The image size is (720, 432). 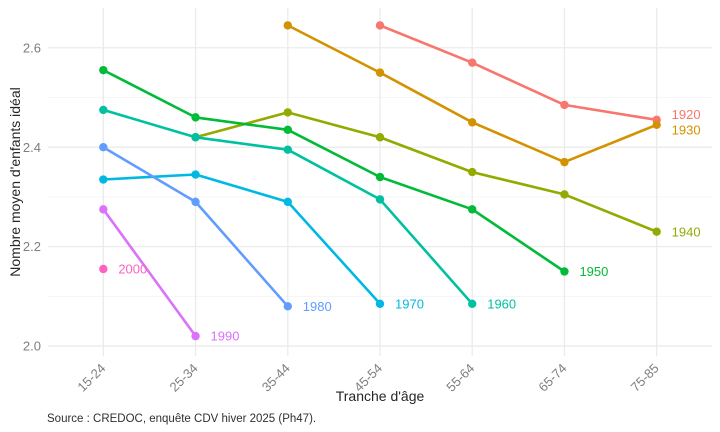 What do you see at coordinates (460, 378) in the screenshot?
I see `x-tick-label: 55-64` at bounding box center [460, 378].